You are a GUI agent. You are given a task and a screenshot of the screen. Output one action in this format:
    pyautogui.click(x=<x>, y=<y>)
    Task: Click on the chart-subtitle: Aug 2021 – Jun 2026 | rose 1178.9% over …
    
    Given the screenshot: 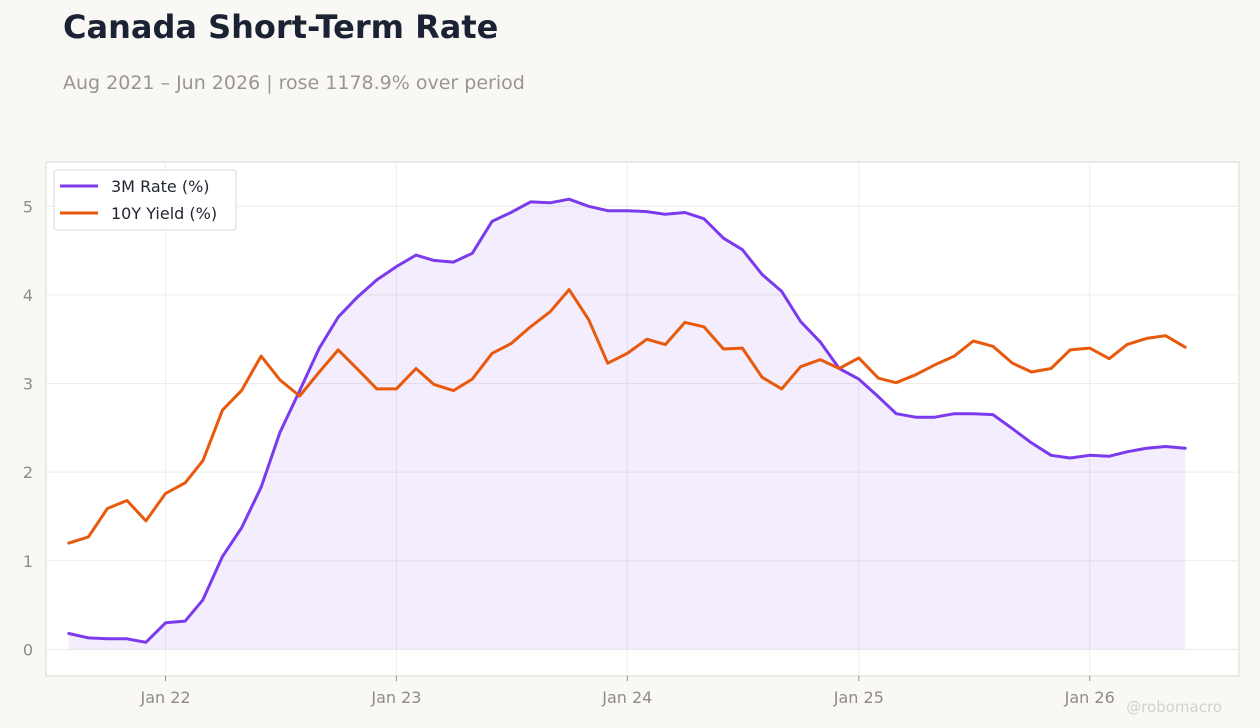 What is the action you would take?
    pyautogui.click(x=294, y=83)
    